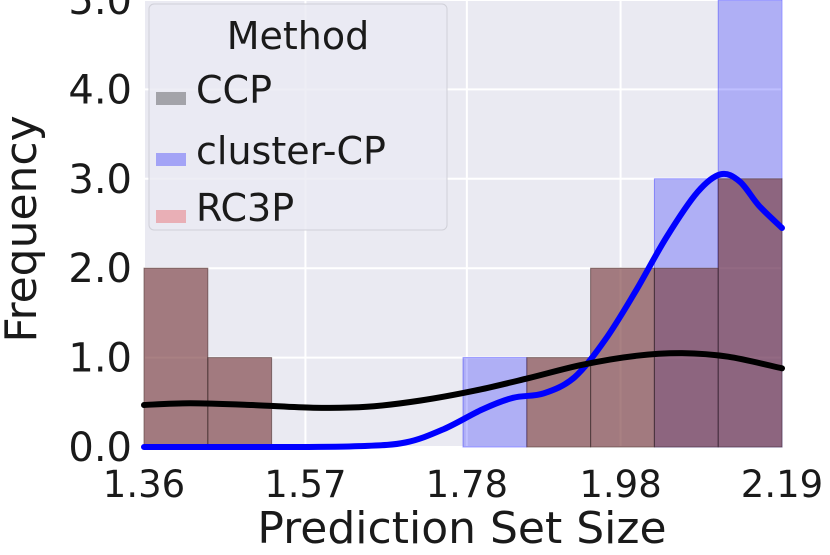  I want to click on x-tick-label: 1.36, so click(144, 484).